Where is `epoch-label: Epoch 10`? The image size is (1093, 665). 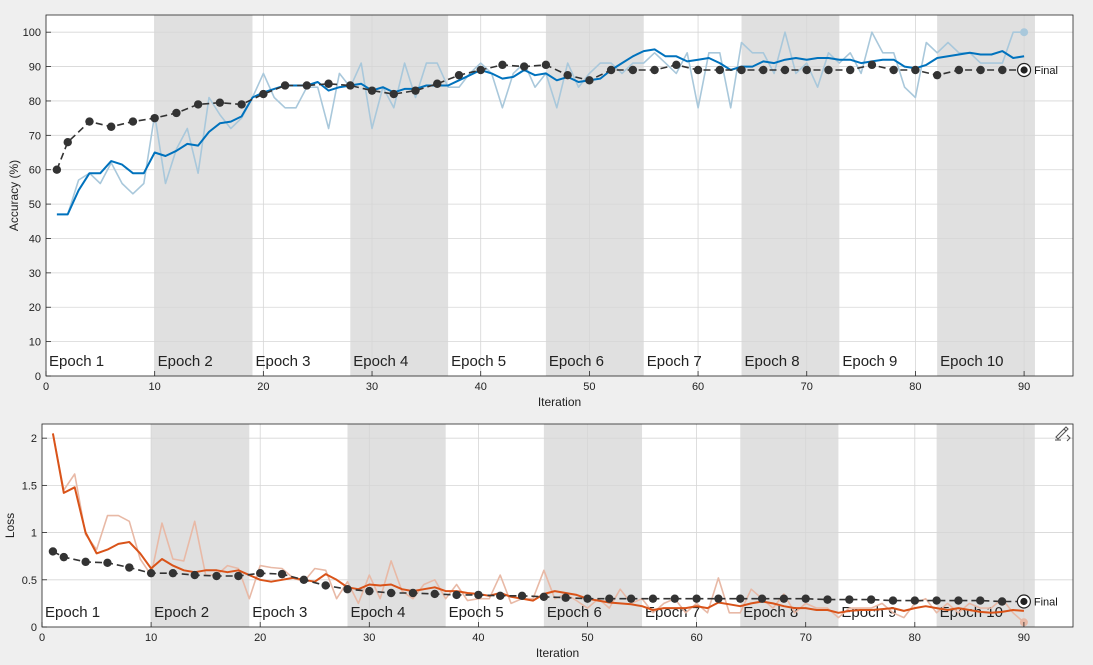
epoch-label: Epoch 10 is located at coordinates (971, 361).